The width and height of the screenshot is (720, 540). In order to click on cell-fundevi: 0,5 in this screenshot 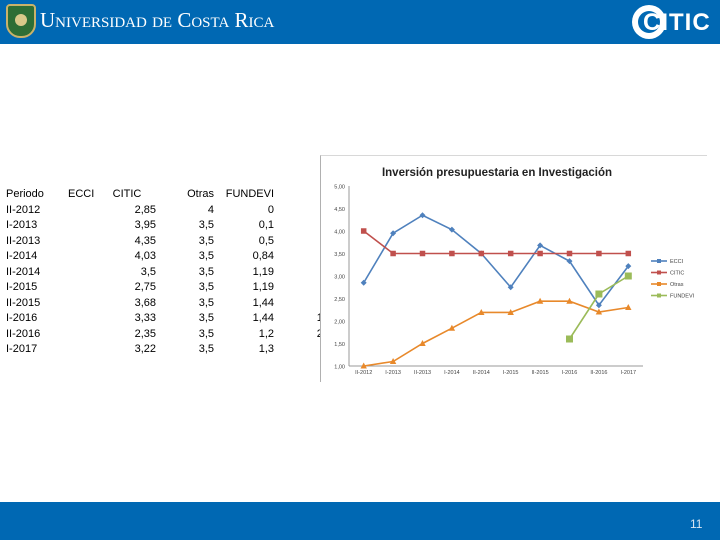, I will do `click(266, 240)`.